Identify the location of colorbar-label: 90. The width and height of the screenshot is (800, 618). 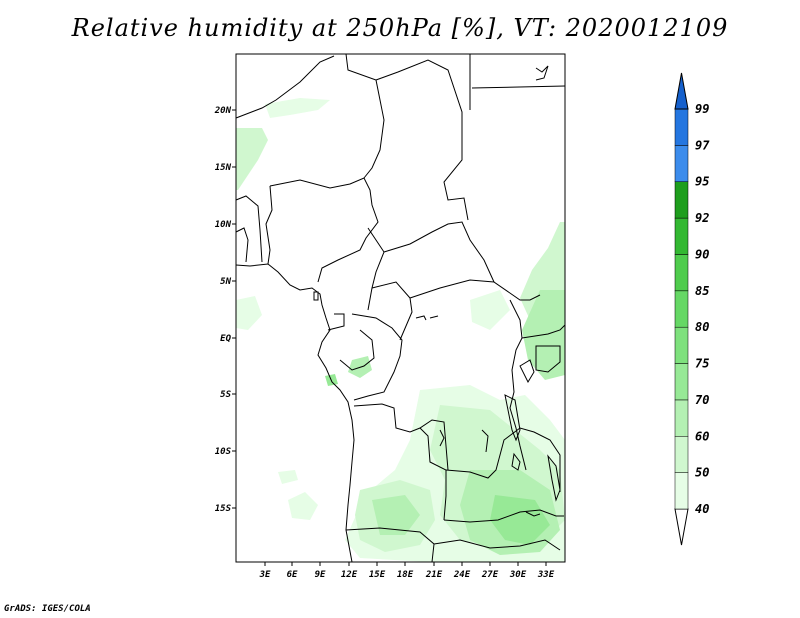
(702, 254).